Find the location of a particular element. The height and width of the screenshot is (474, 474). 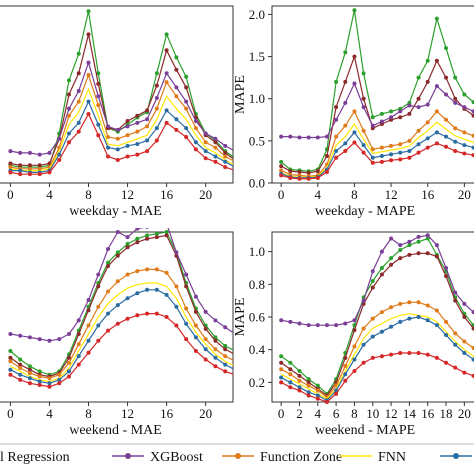

x-tick-label: 20 is located at coordinates (205, 194).